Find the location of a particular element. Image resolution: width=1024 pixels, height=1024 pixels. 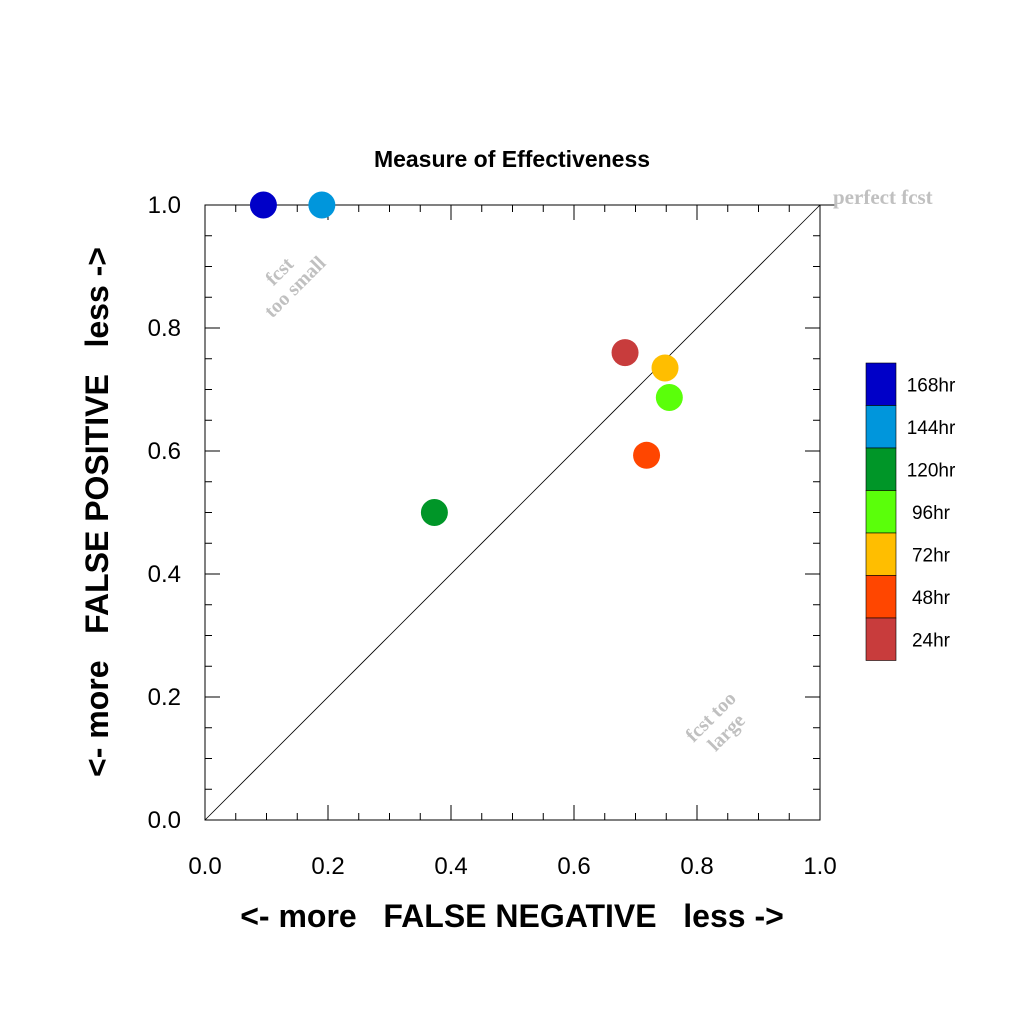

y-tick-label: 1.0 is located at coordinates (164, 205).